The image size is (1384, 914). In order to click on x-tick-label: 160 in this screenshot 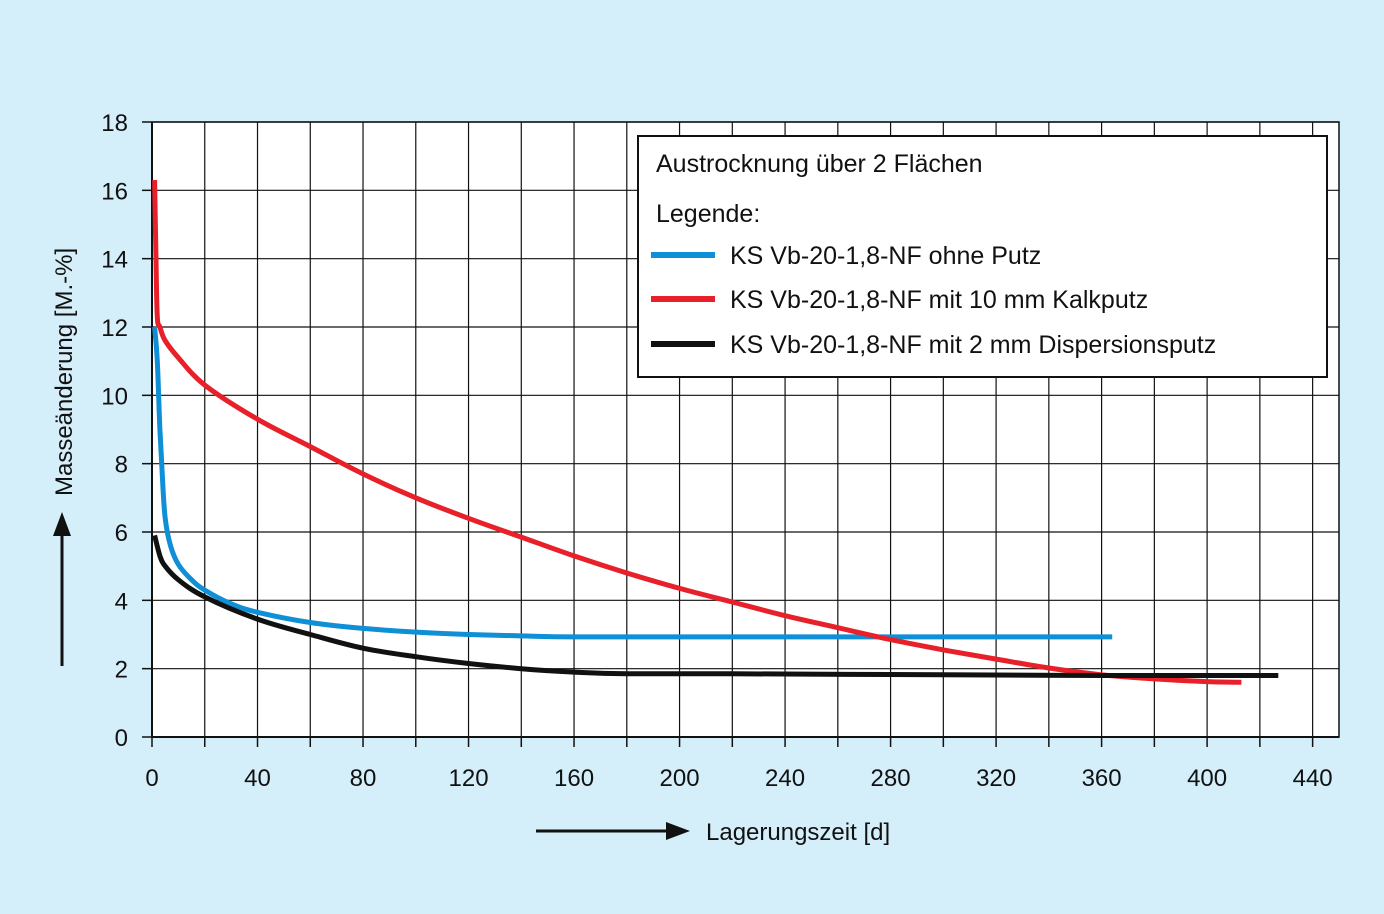, I will do `click(574, 778)`.